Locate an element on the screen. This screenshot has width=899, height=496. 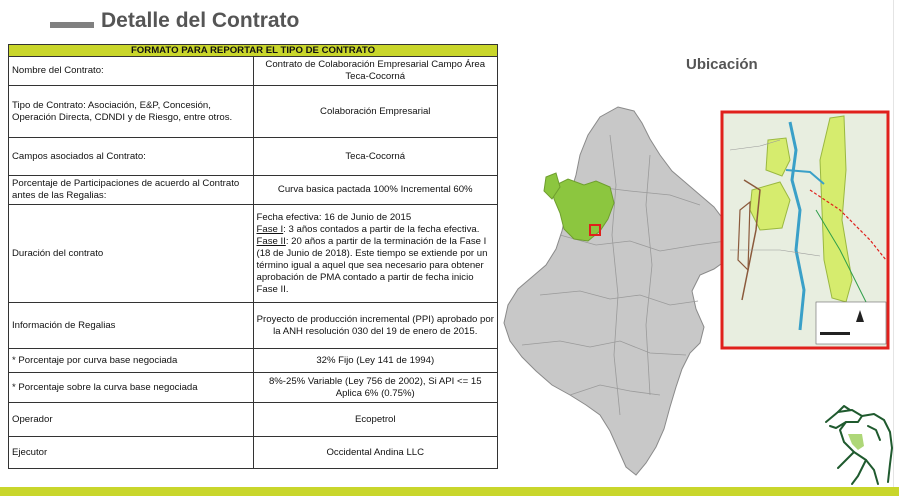
footer-accent-bar is located at coordinates (449, 491).